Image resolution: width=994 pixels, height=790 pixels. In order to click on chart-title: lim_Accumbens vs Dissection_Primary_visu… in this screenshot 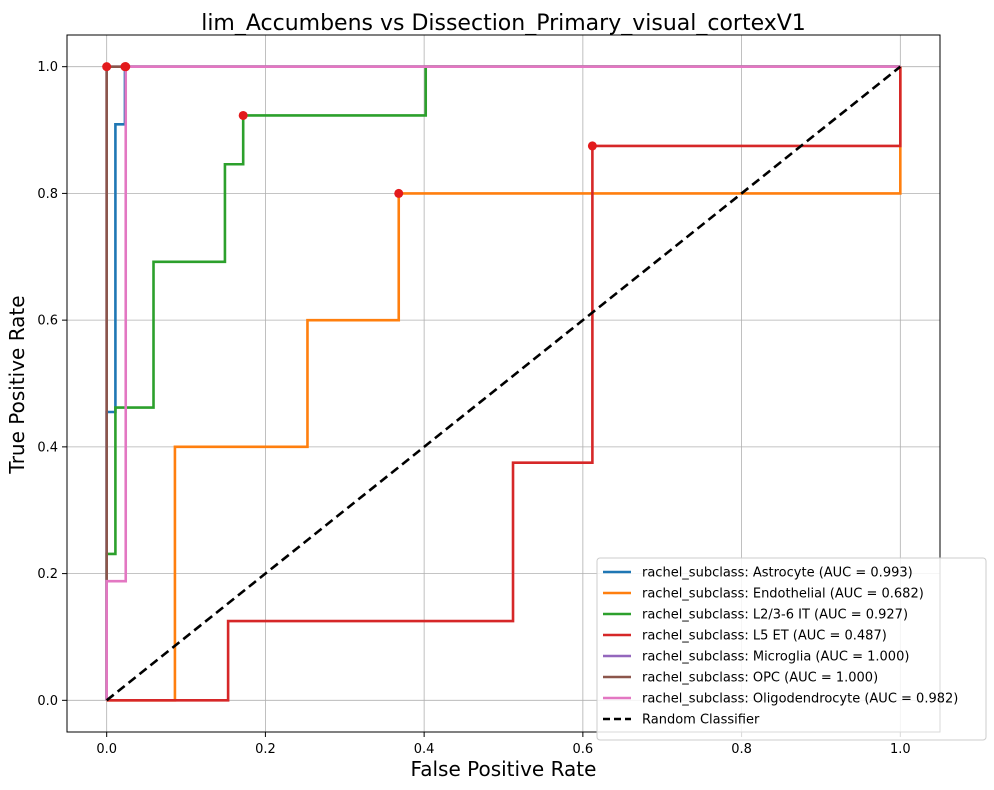, I will do `click(503, 23)`.